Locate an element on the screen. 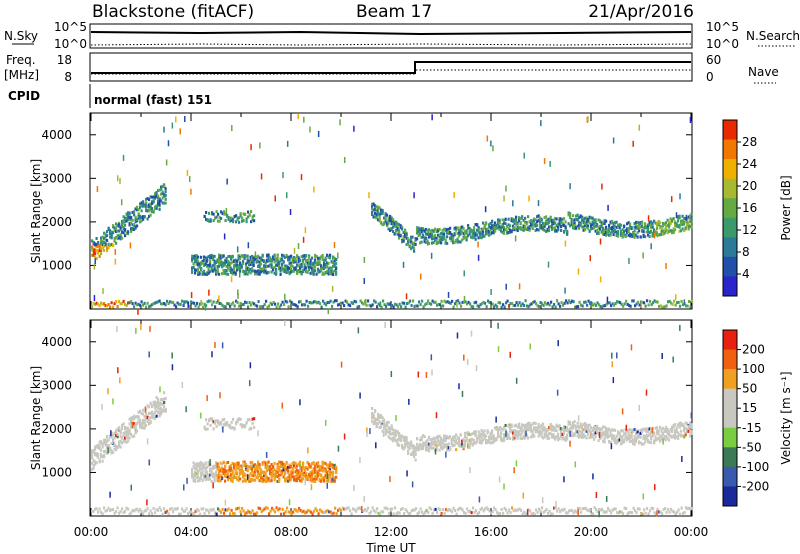  nave-trace is located at coordinates (391, 72).